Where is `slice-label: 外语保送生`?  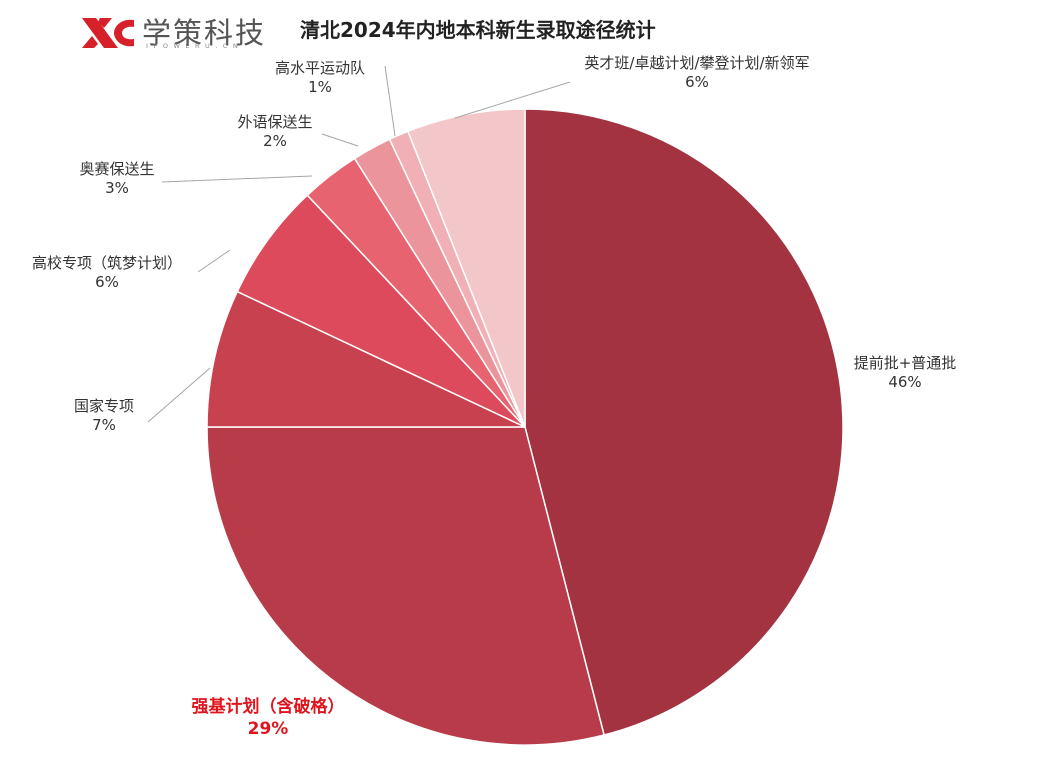
slice-label: 外语保送生 is located at coordinates (274, 122).